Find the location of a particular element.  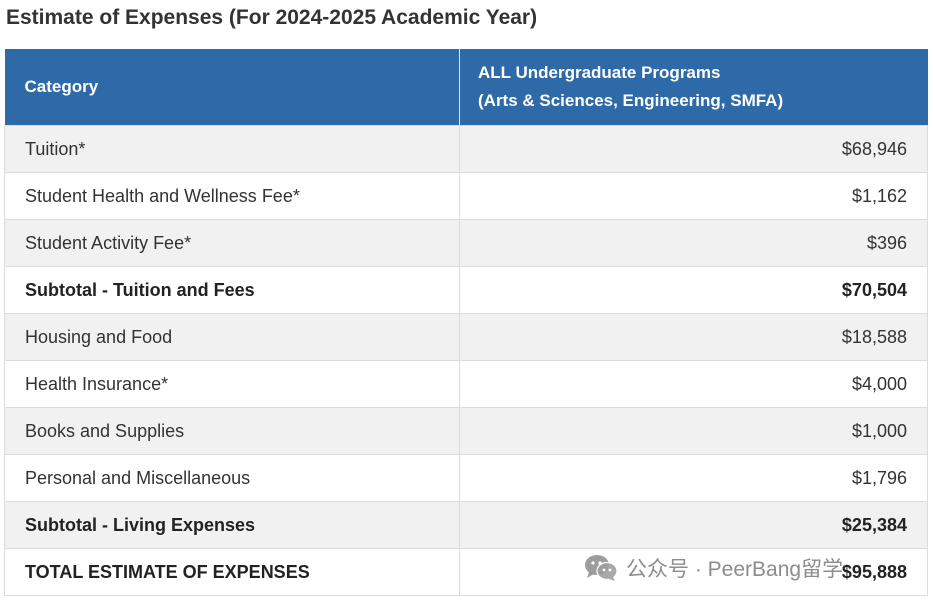

row-amount: $18,588 is located at coordinates (693, 337).